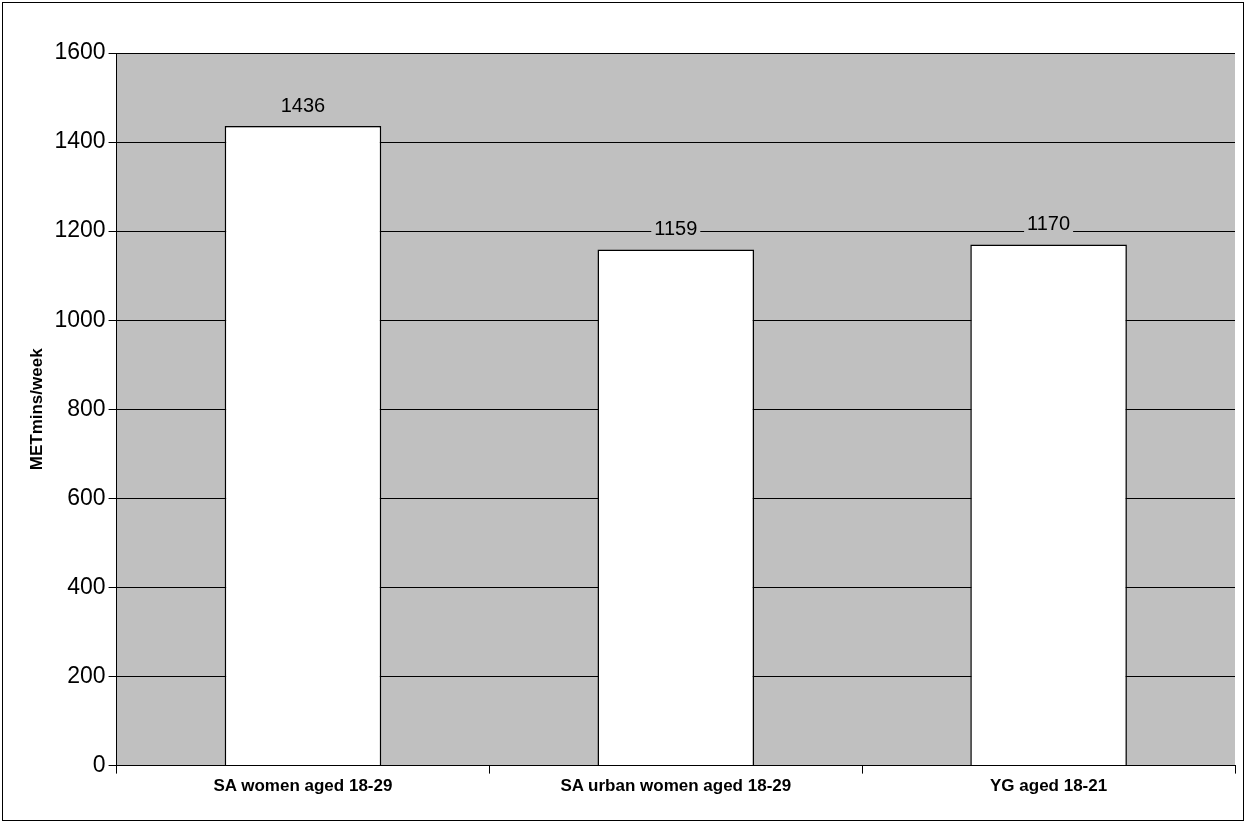 The width and height of the screenshot is (1248, 825). Describe the element at coordinates (1049, 786) in the screenshot. I see `x-tick-label: YG aged 18-21` at that location.